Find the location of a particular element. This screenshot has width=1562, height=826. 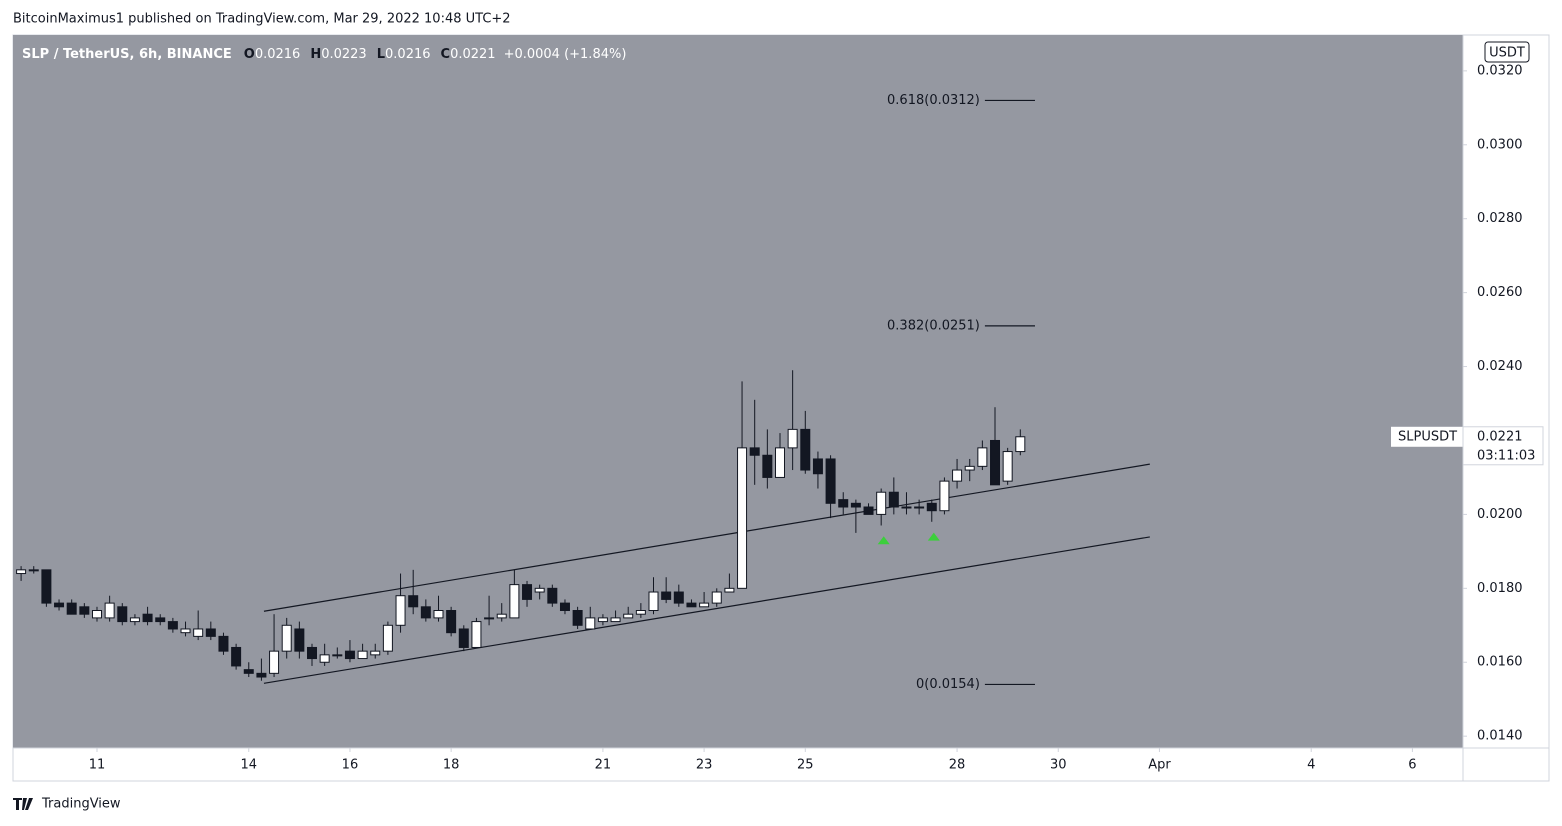

x-tick-label: Apr is located at coordinates (1159, 765).